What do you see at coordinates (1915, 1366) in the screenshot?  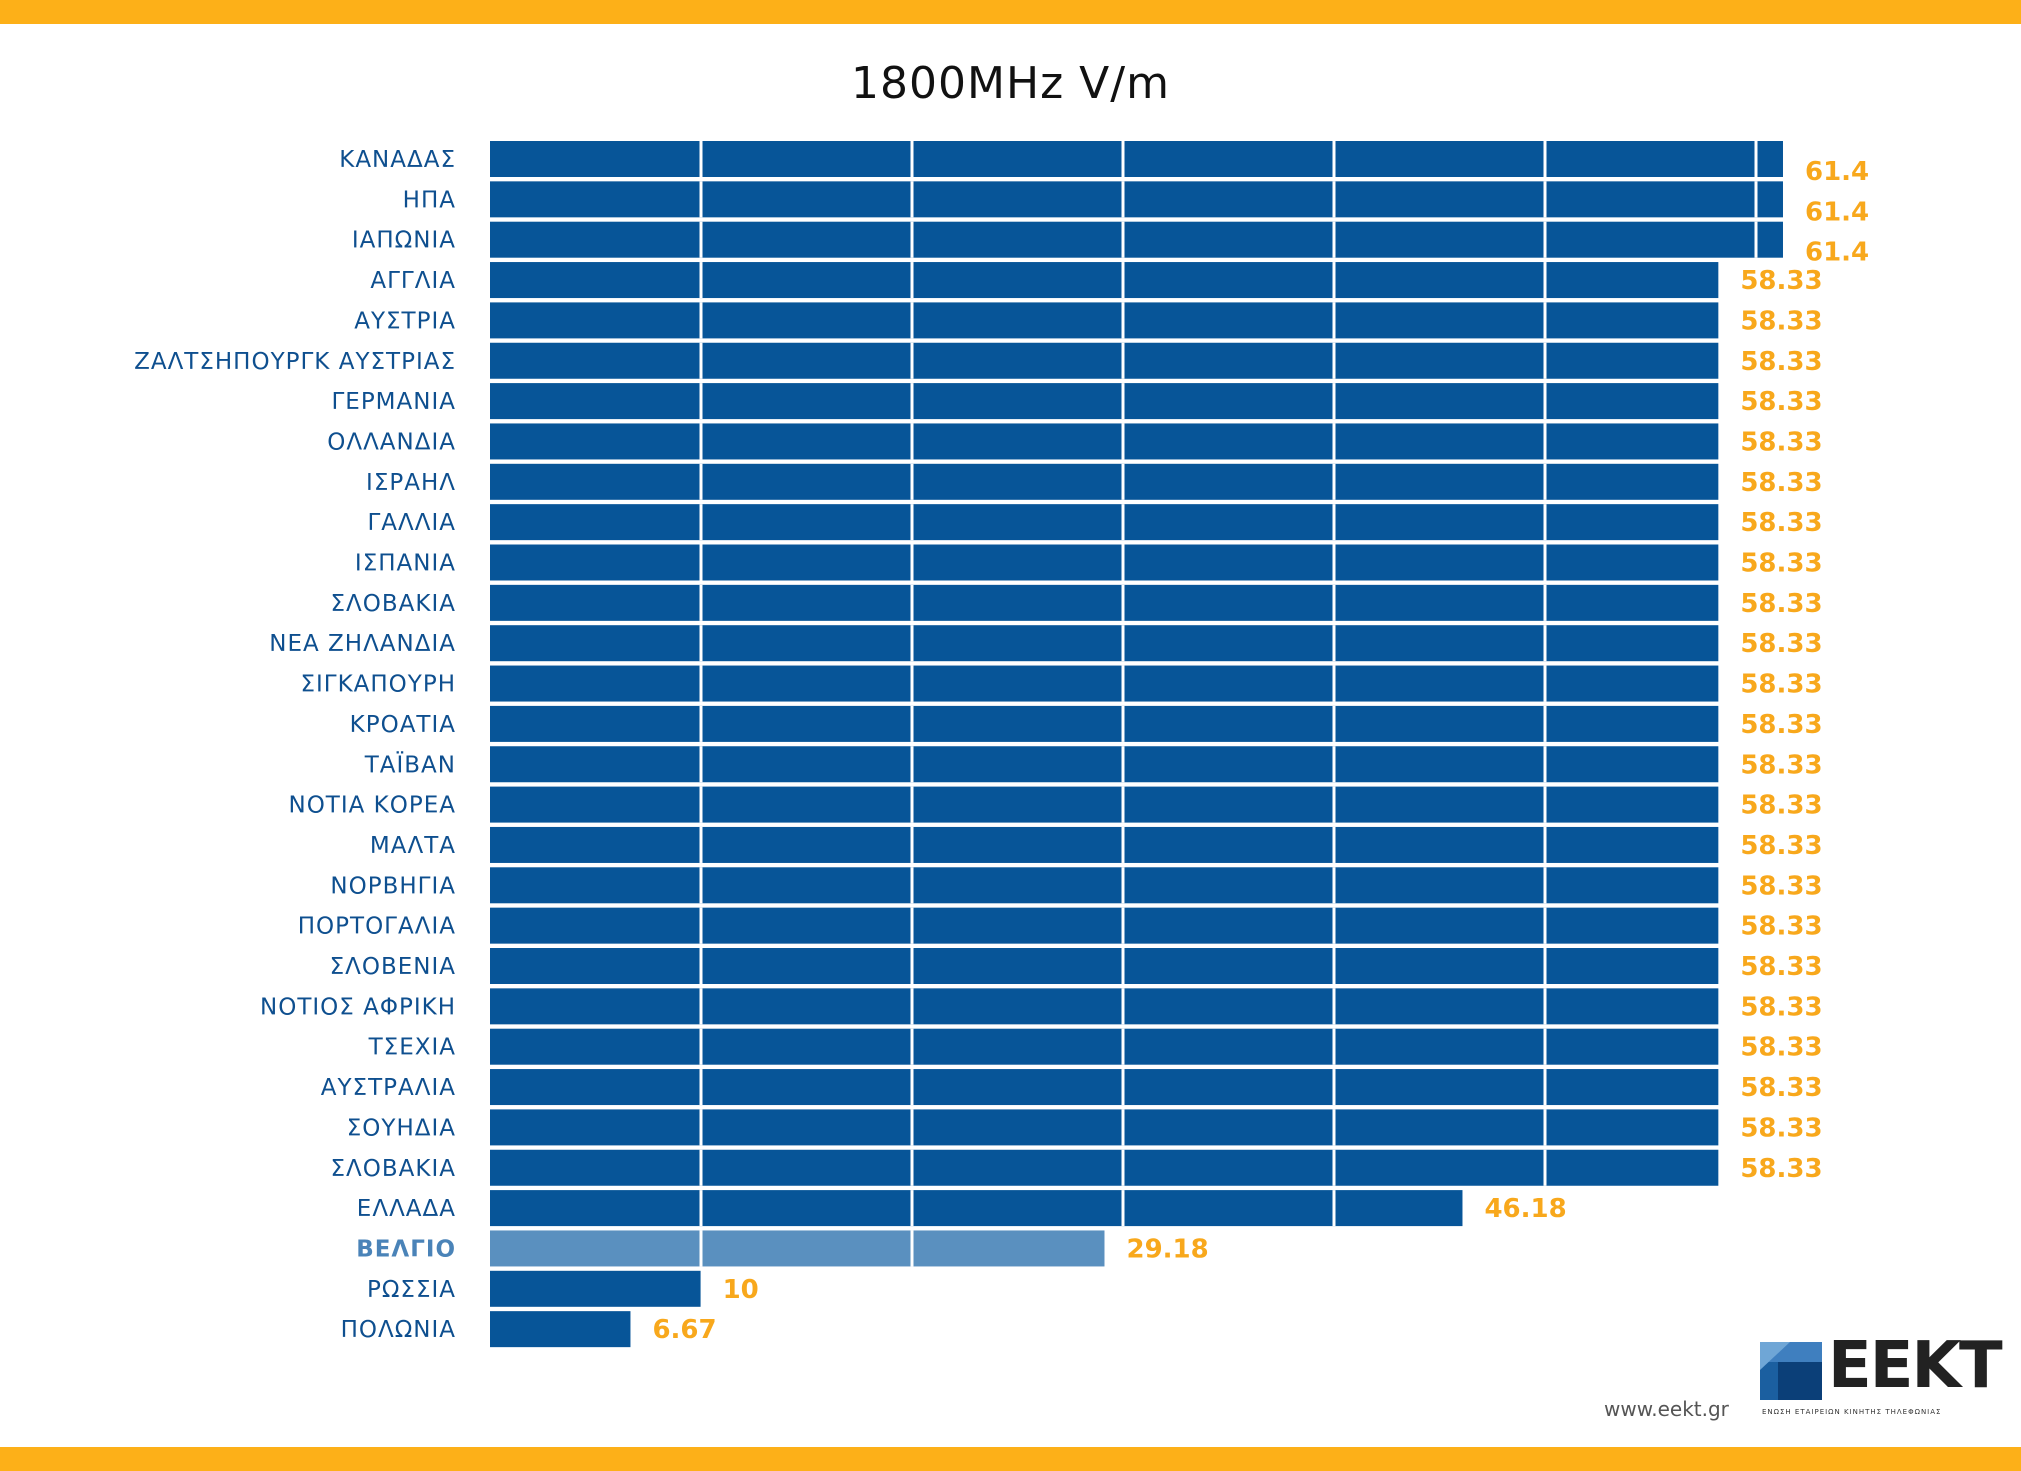 I see `logo-wordmark: EEKT` at bounding box center [1915, 1366].